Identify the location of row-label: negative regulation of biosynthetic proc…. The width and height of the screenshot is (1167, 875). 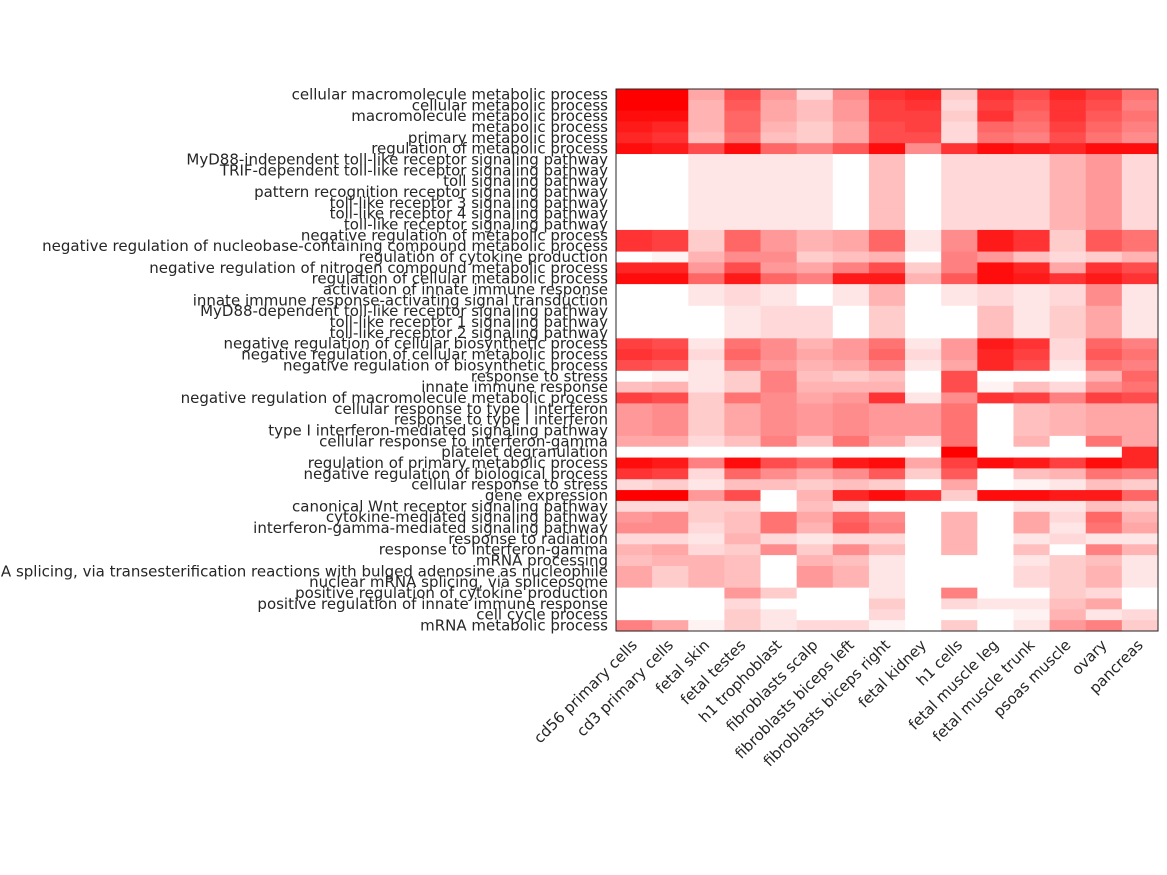
(445, 365).